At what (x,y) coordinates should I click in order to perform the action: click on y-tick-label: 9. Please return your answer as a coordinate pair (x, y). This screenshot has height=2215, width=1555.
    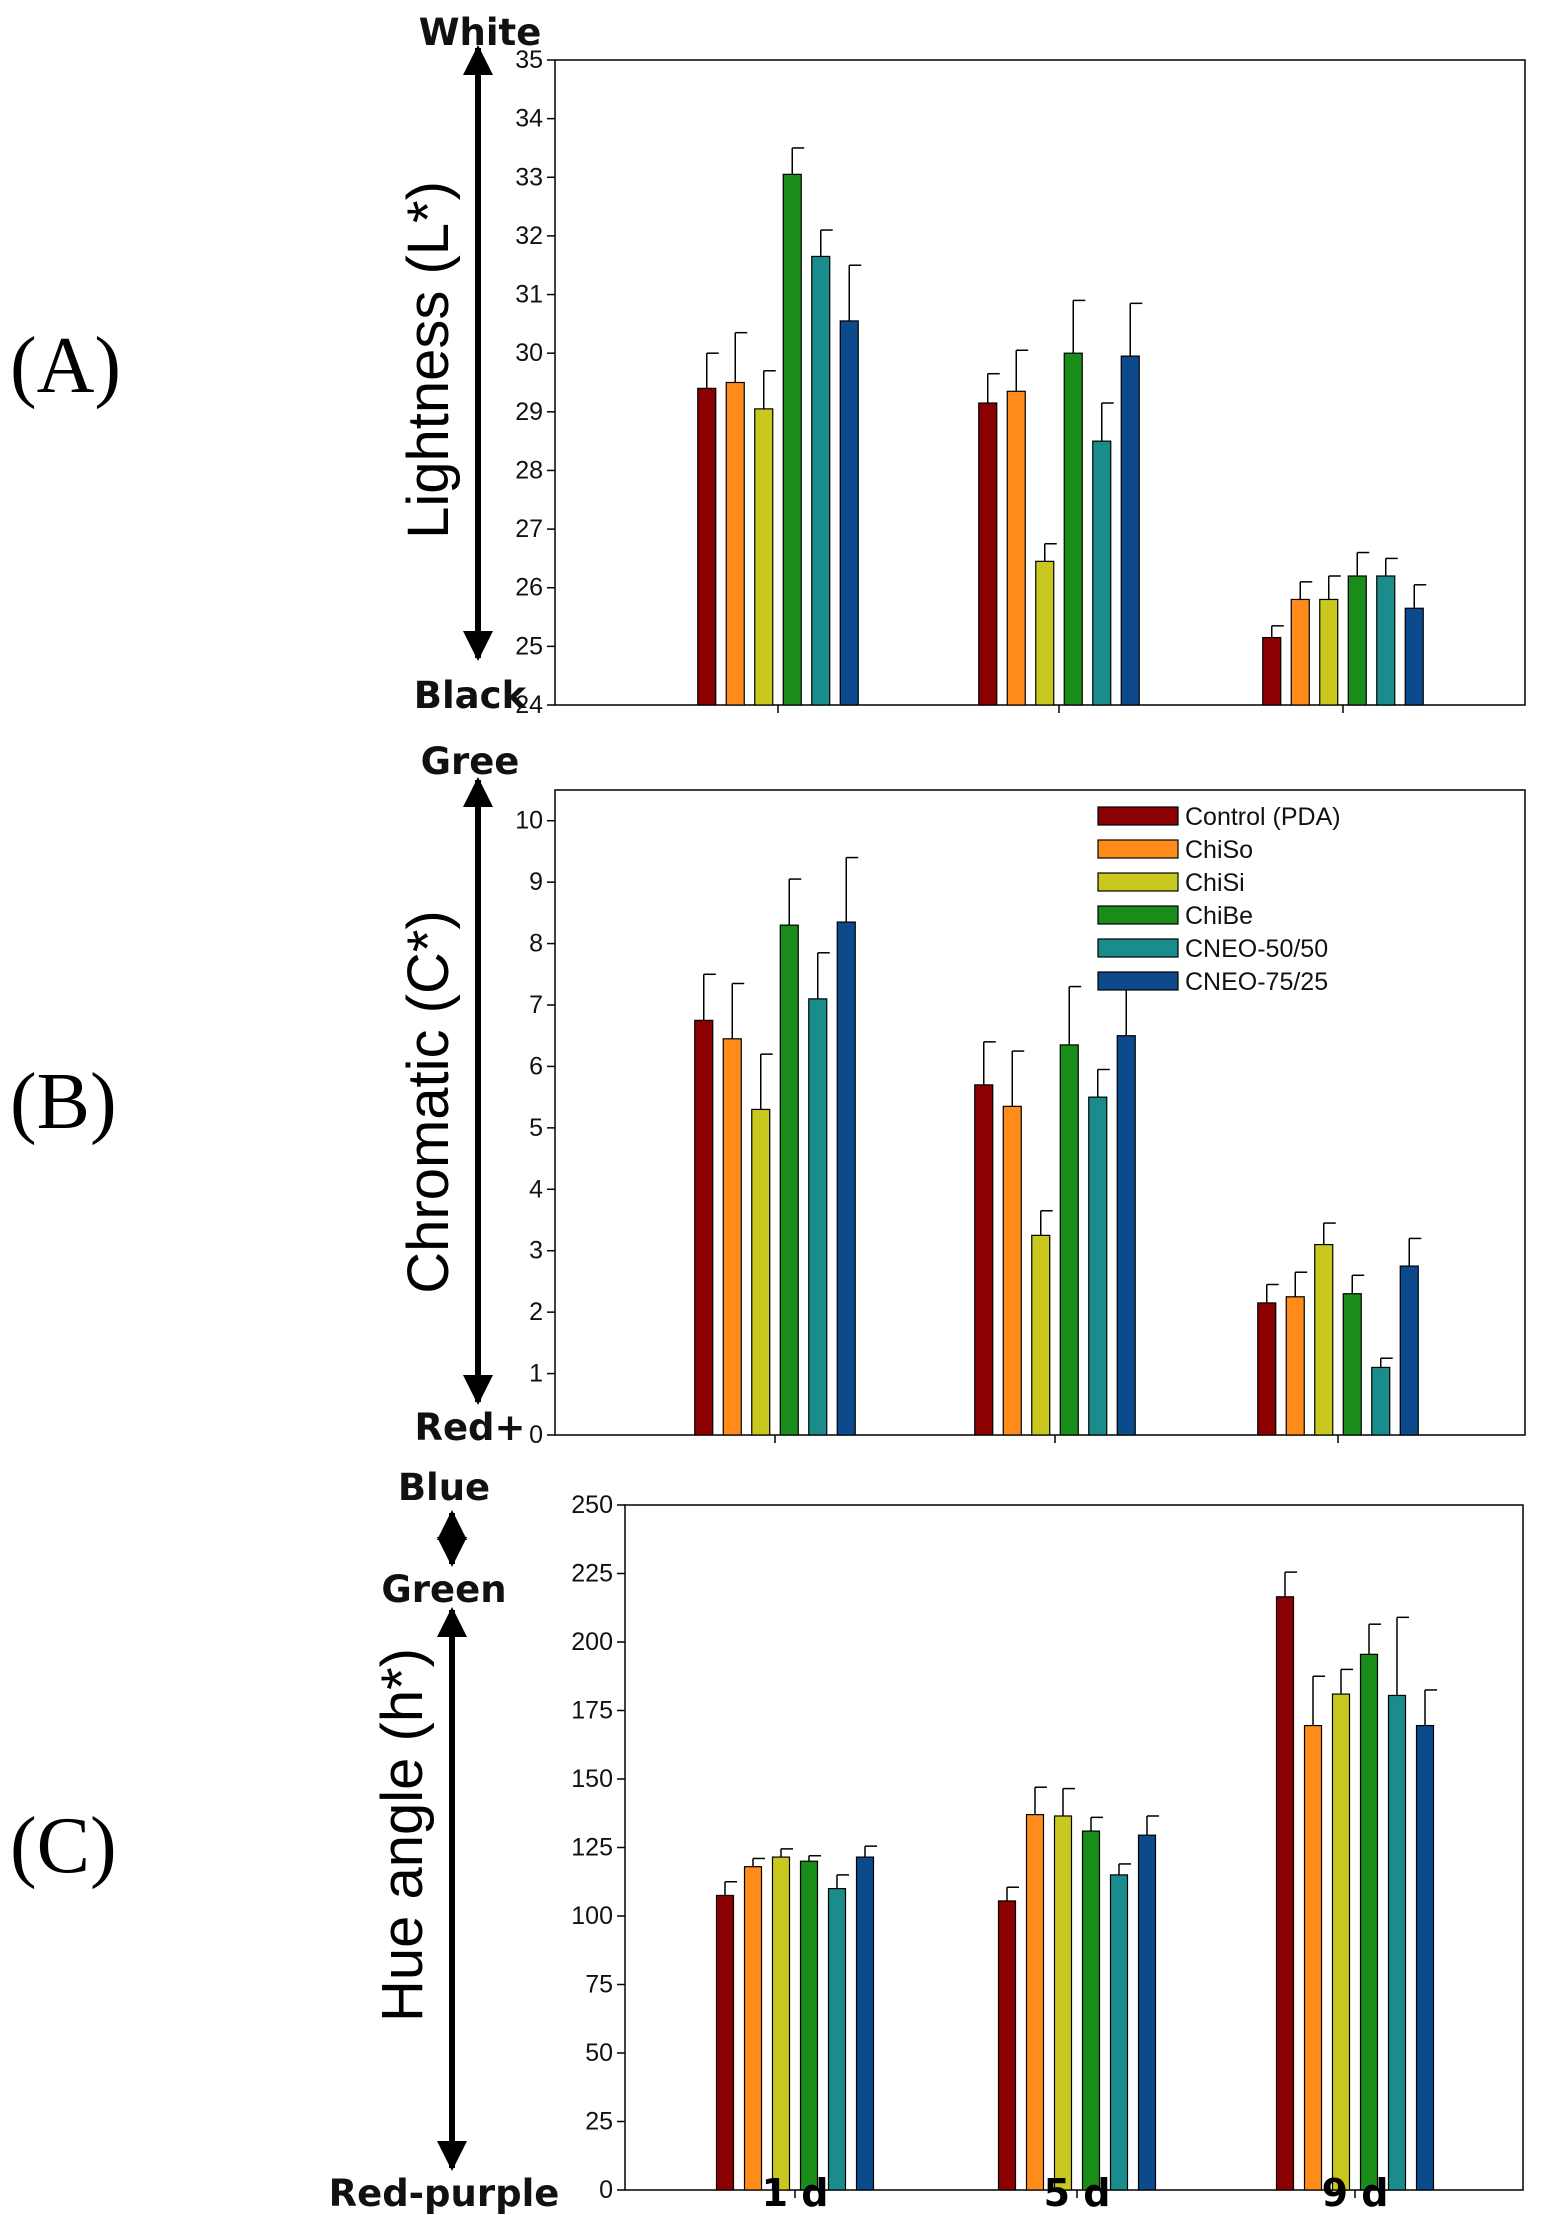
    Looking at the image, I should click on (536, 882).